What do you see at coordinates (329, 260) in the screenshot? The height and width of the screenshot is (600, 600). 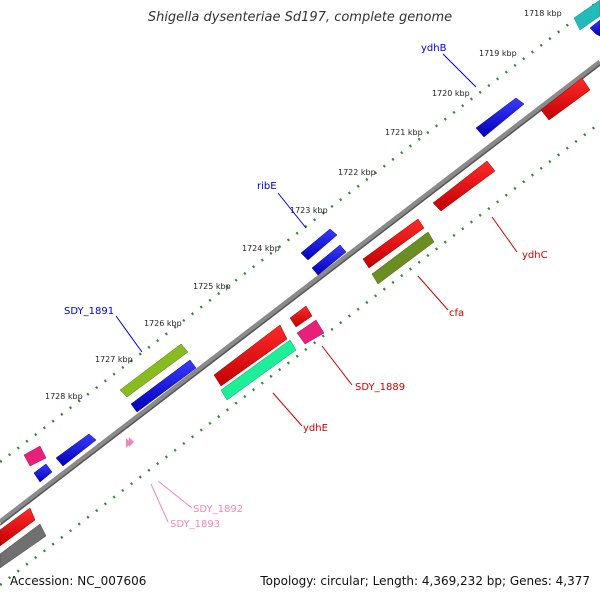 I see `gene-ribE-2-arrow` at bounding box center [329, 260].